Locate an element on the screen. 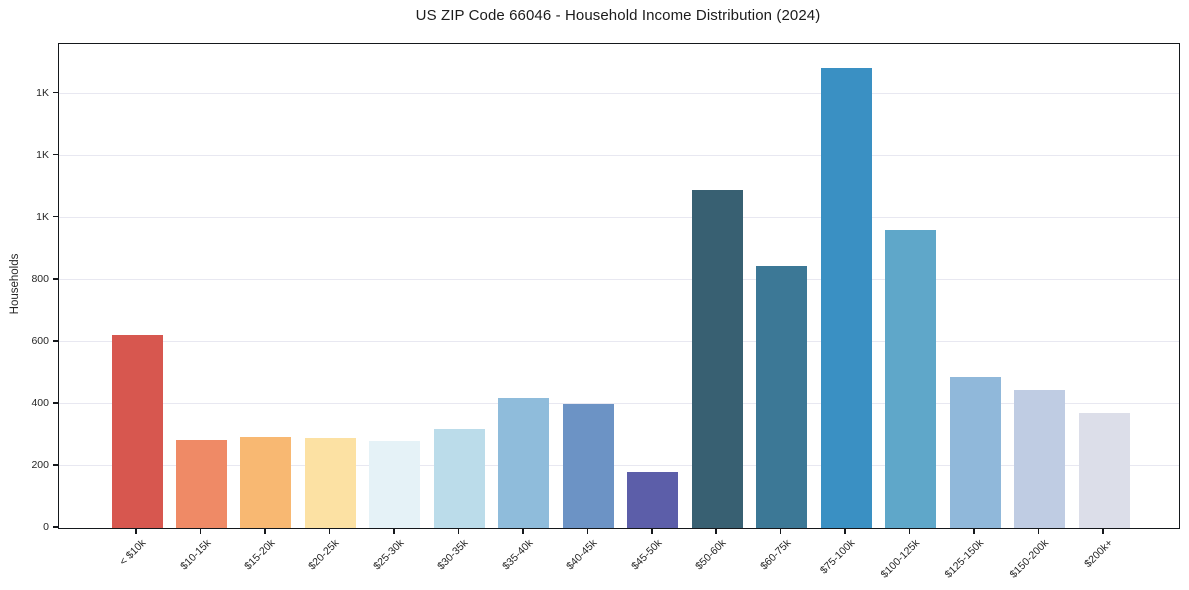 Image resolution: width=1189 pixels, height=590 pixels. bar-$40-45k is located at coordinates (588, 465).